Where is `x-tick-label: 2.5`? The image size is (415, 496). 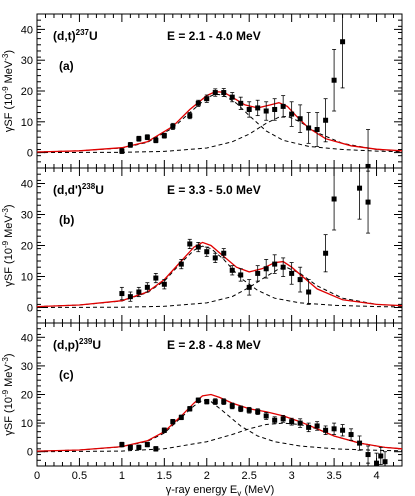
x-tick-label: 2.5 is located at coordinates (249, 476).